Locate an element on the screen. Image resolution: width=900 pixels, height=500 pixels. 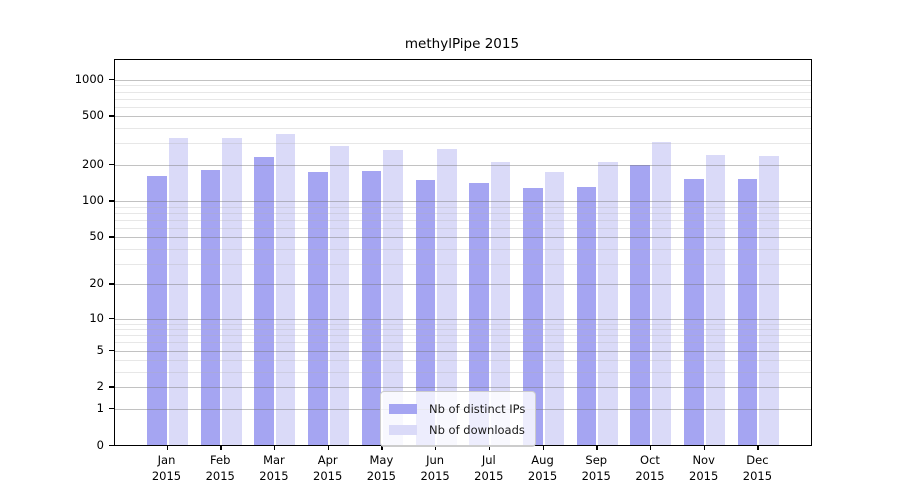
x-tick-mark-nov is located at coordinates (704, 447).